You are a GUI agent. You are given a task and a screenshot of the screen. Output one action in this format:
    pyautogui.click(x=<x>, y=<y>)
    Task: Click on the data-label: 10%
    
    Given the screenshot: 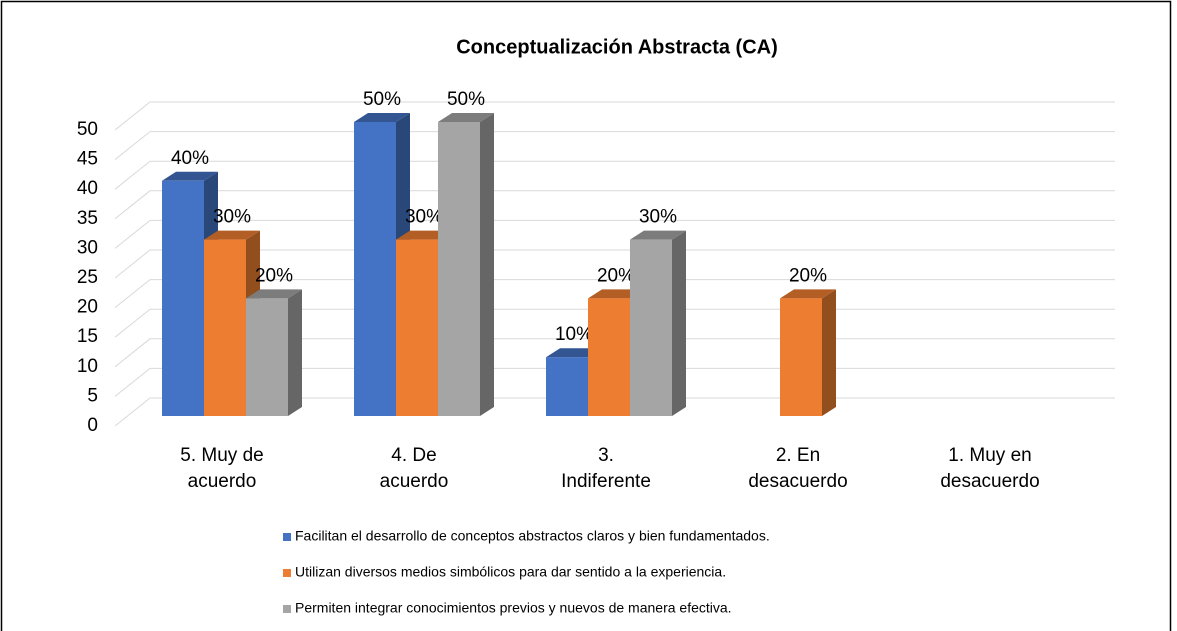 What is the action you would take?
    pyautogui.click(x=574, y=334)
    